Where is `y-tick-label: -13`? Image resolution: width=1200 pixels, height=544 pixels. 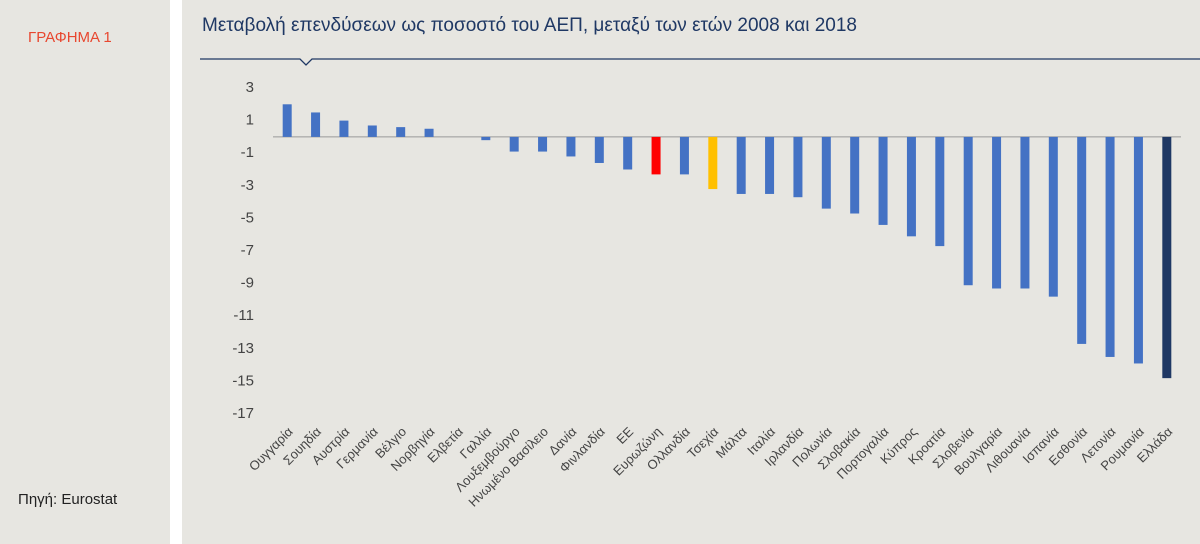
y-tick-label: -13 is located at coordinates (243, 348).